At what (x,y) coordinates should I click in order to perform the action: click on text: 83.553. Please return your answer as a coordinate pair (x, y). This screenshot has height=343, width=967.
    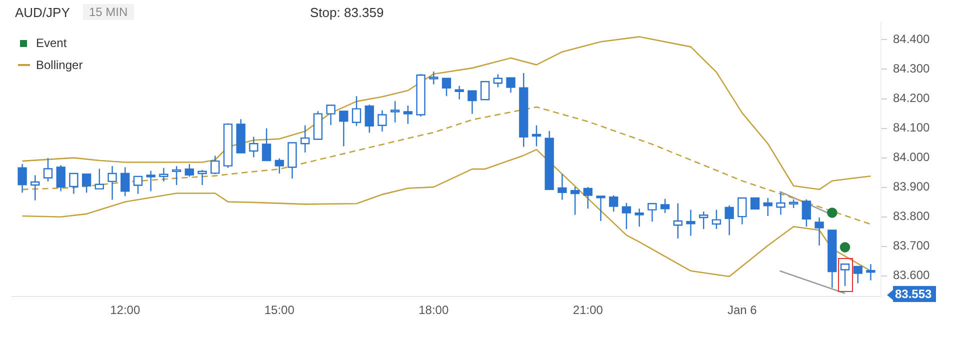
    Looking at the image, I should click on (914, 294).